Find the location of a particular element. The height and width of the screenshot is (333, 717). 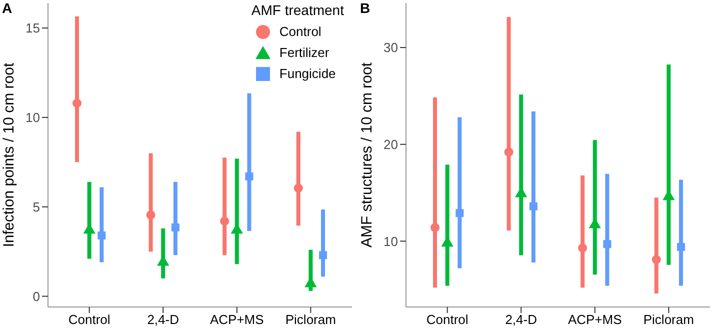

legend-title: AMF treatment is located at coordinates (297, 10).